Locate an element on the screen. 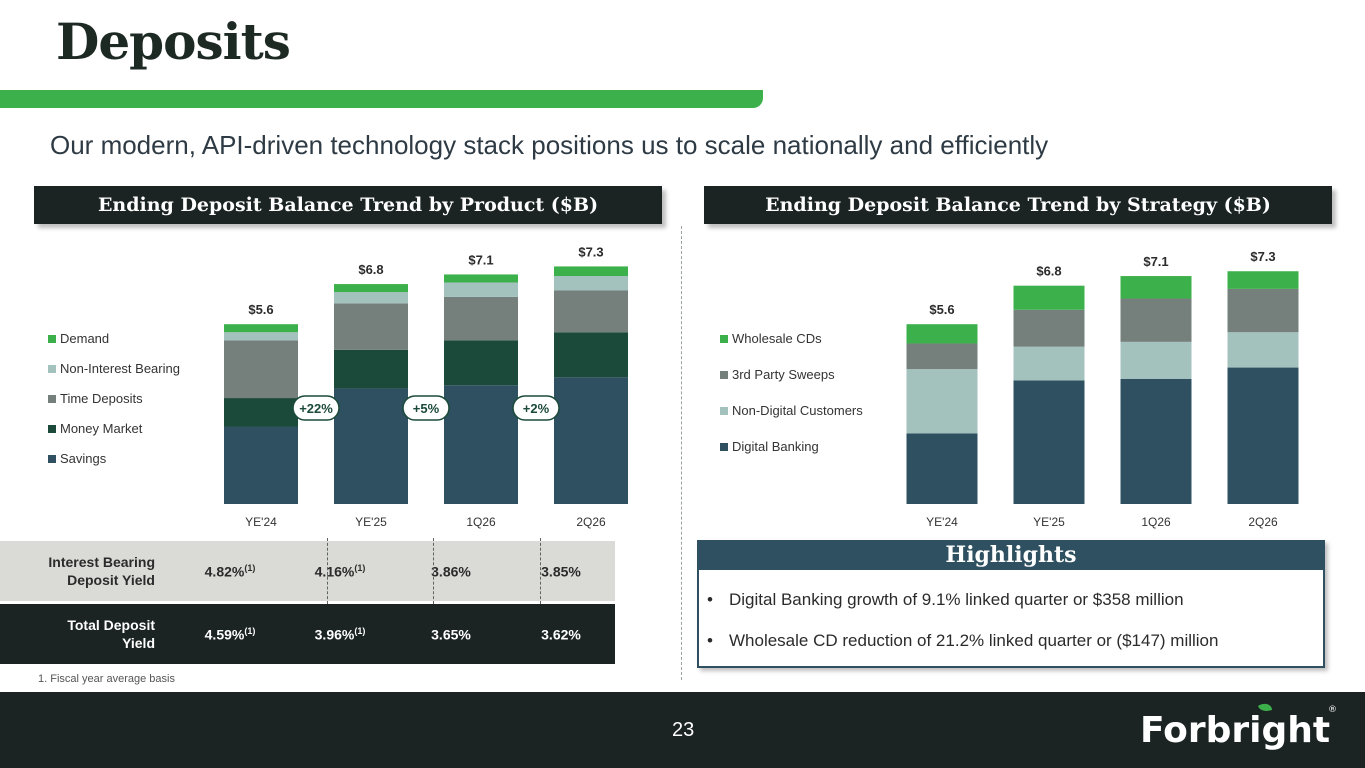 The image size is (1365, 768). yield-value: 4.82%(1) is located at coordinates (230, 571).